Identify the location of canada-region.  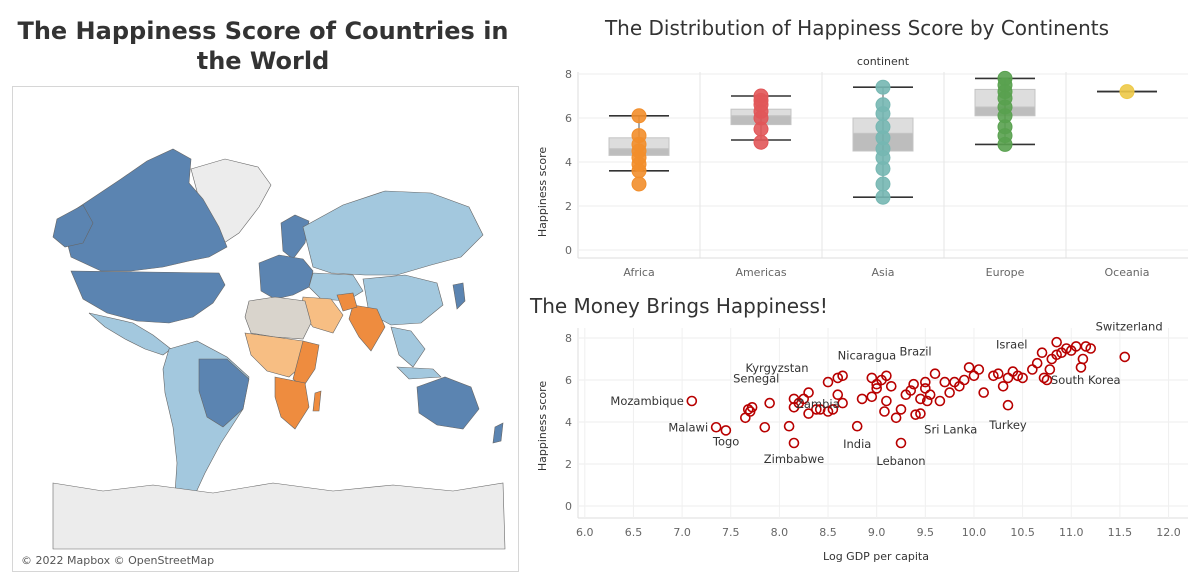
(144, 210).